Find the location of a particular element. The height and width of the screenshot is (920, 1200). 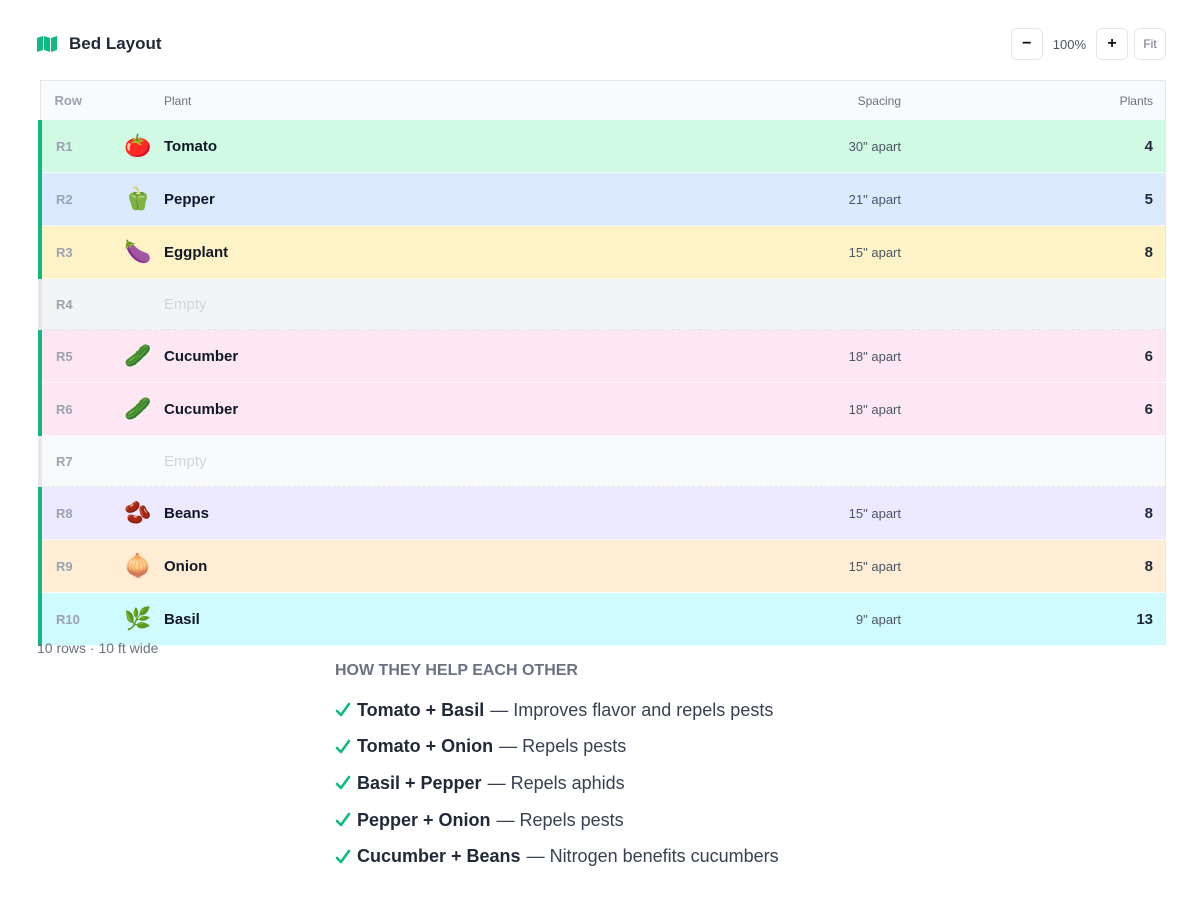

bed-row: R1 🍅 Tomato 30" apart 4 is located at coordinates (602, 146).